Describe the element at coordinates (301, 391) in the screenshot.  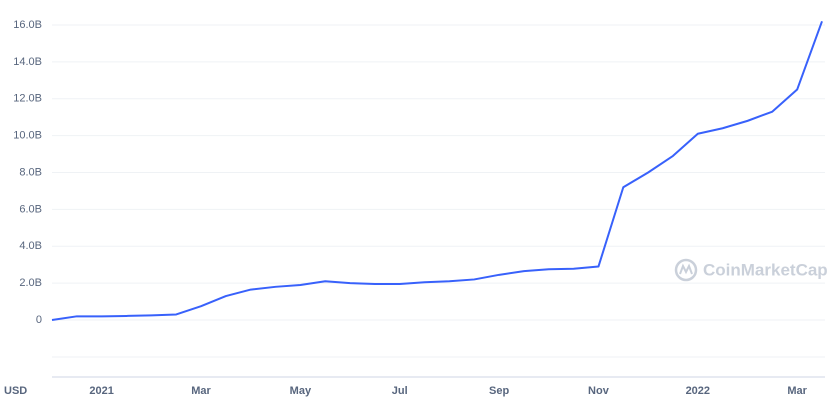
I see `x-tick-label: May` at that location.